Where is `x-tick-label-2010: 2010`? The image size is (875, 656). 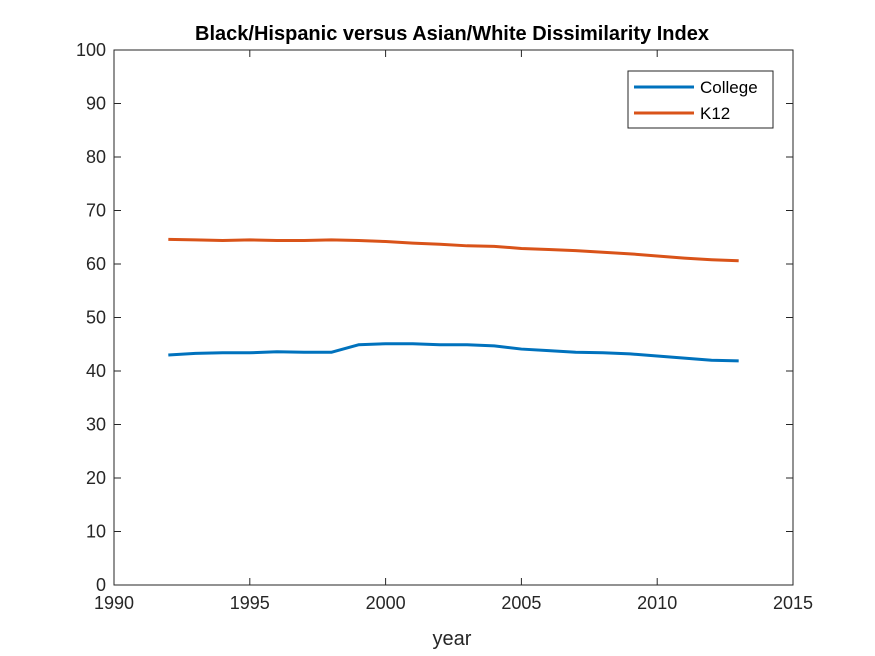 x-tick-label-2010: 2010 is located at coordinates (657, 603).